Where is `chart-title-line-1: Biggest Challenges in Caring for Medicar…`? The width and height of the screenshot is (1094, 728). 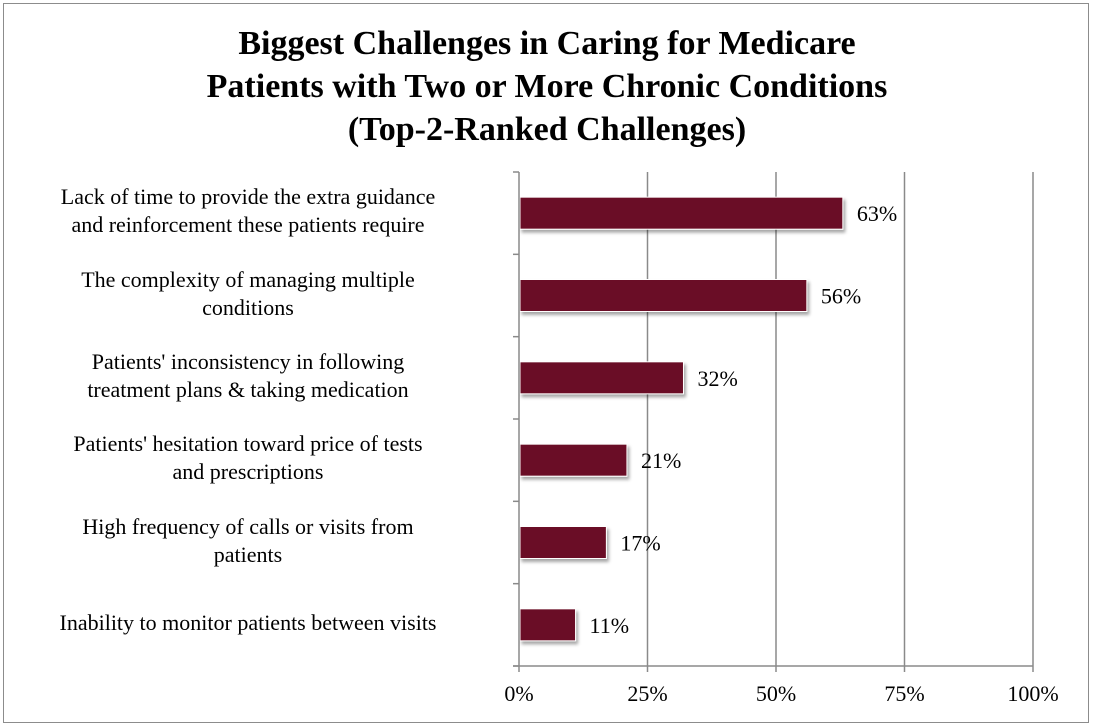
chart-title-line-1: Biggest Challenges in Caring for Medicar… is located at coordinates (547, 43).